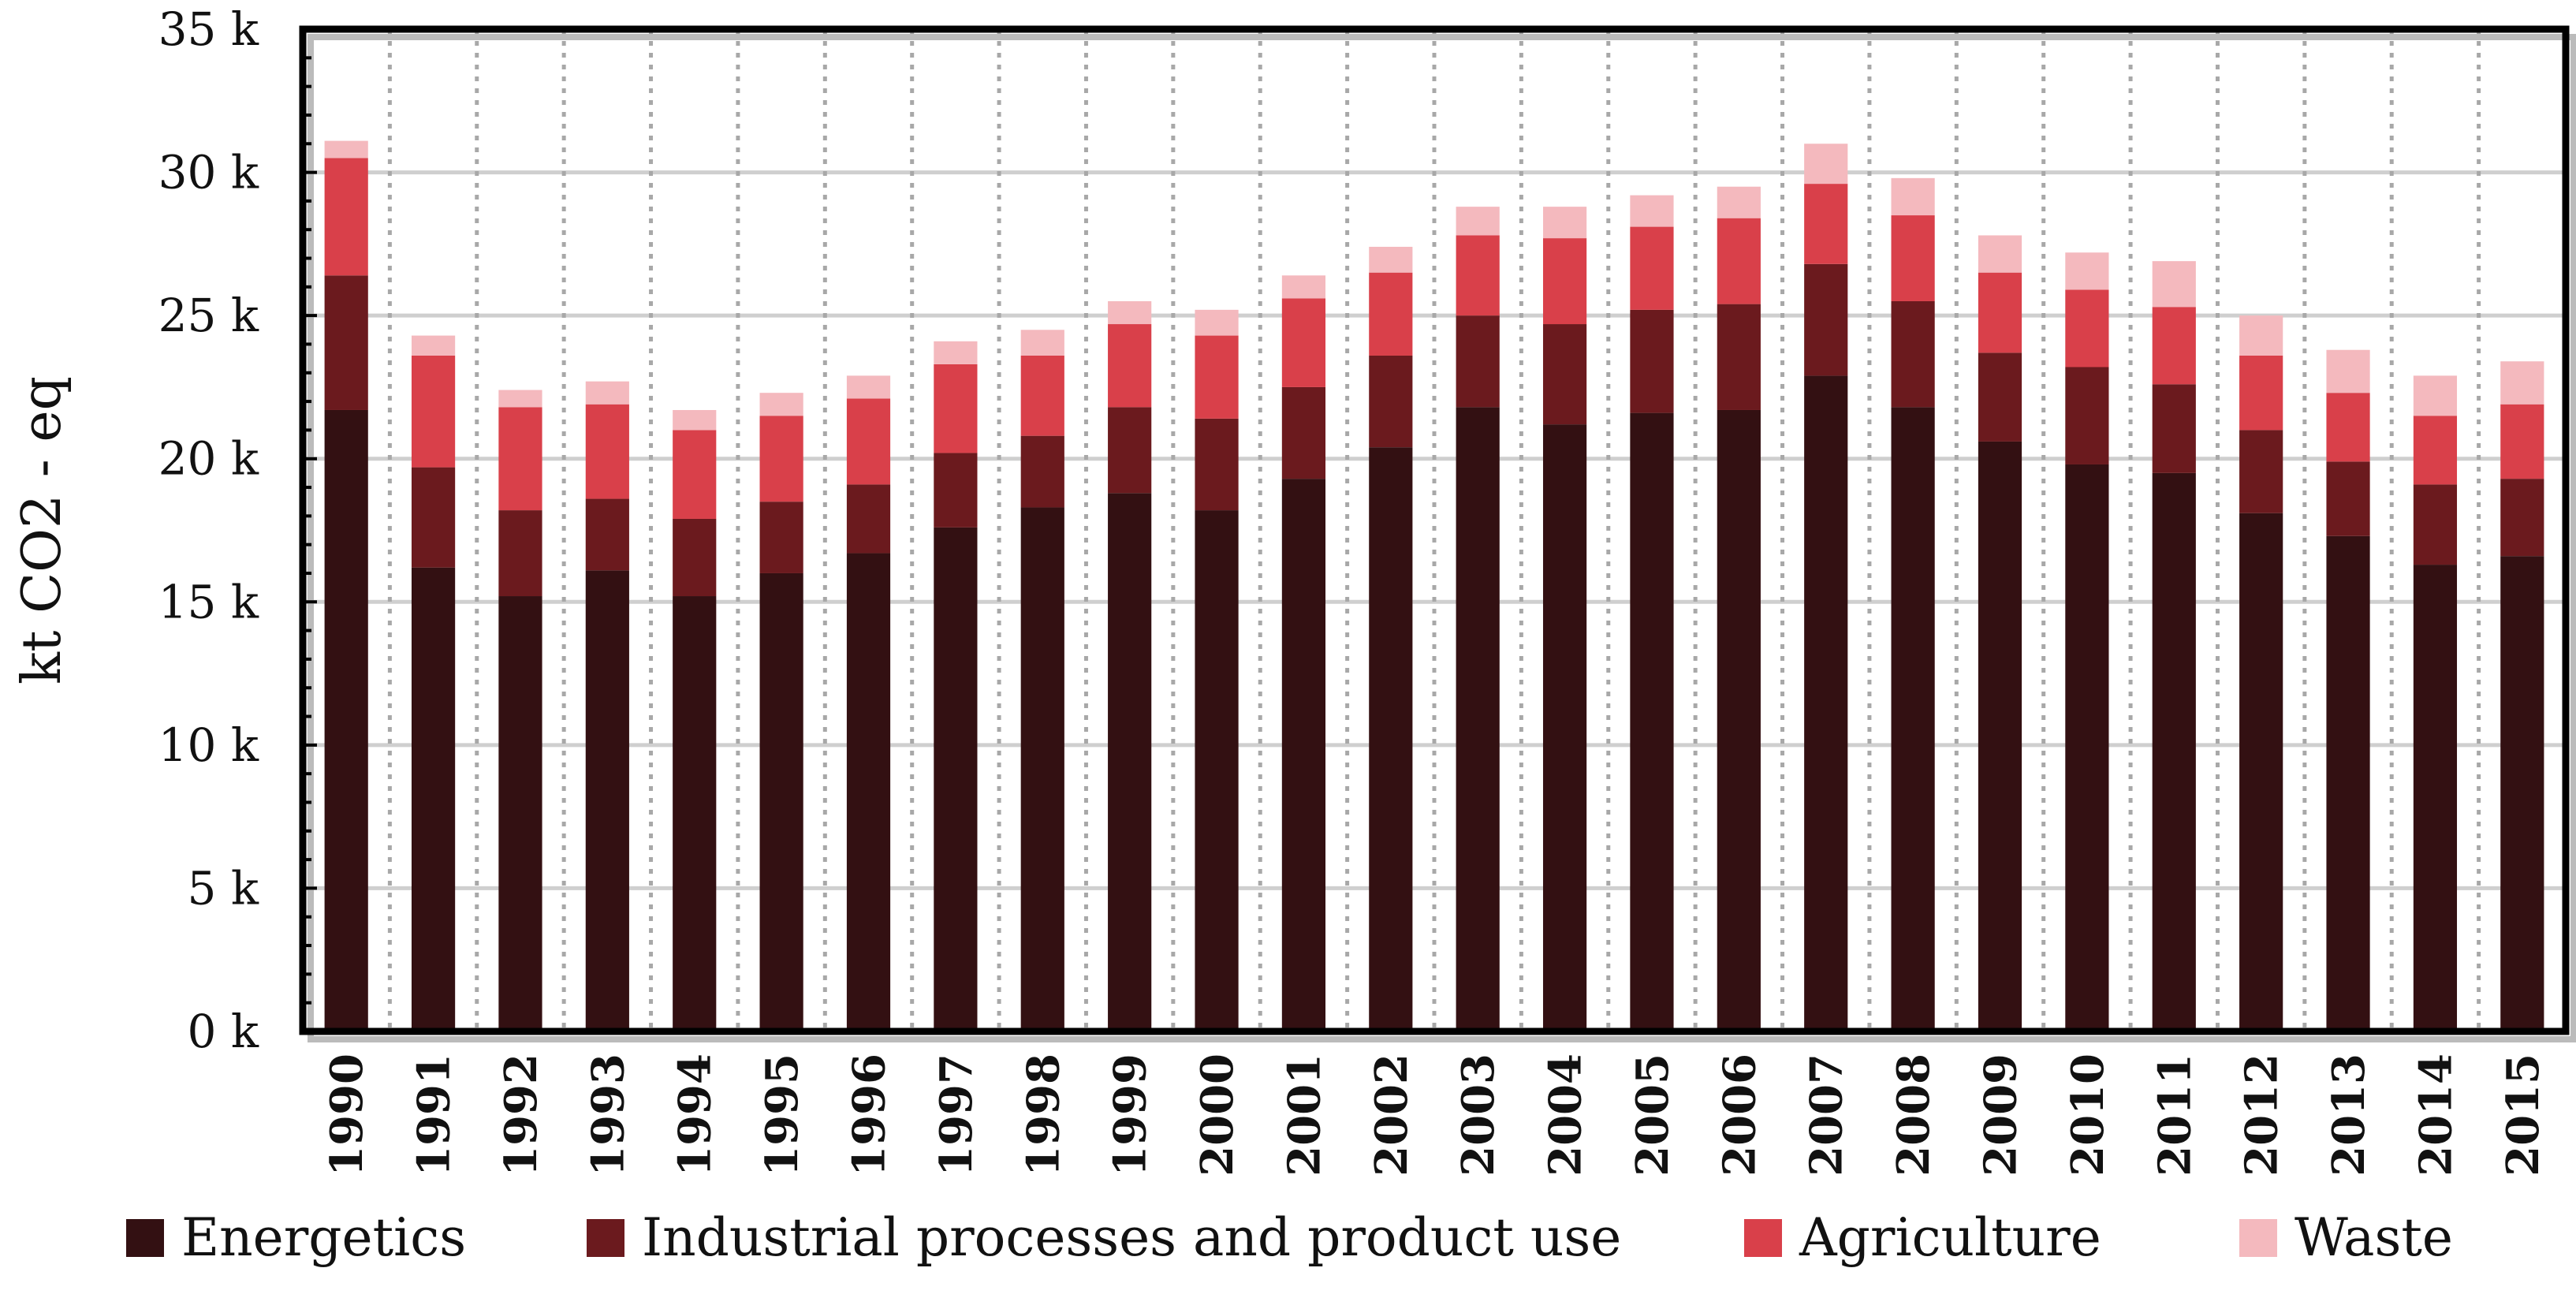 This screenshot has height=1294, width=2576. Describe the element at coordinates (870, 1115) in the screenshot. I see `x-tick-label: 1996` at that location.